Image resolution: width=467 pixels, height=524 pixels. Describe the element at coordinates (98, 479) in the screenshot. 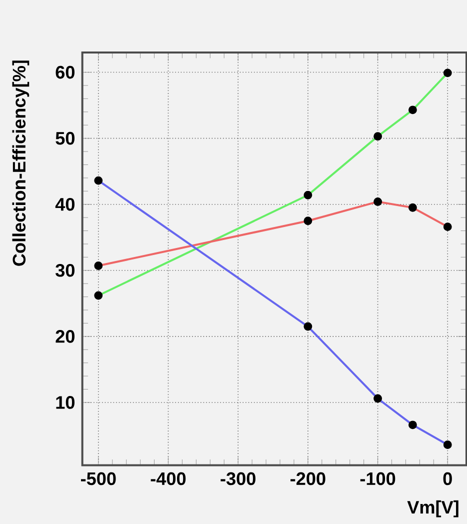

I see `x-tick-label: -500` at that location.